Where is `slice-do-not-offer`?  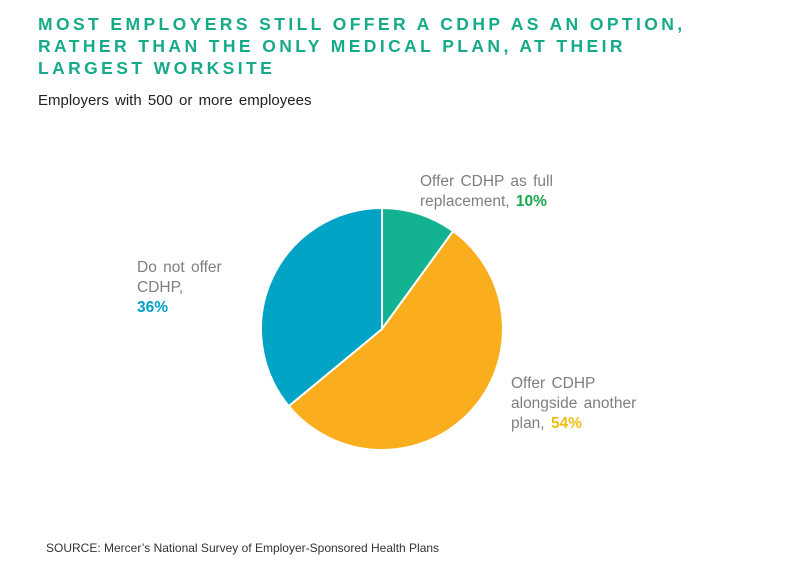
slice-do-not-offer is located at coordinates (321, 307).